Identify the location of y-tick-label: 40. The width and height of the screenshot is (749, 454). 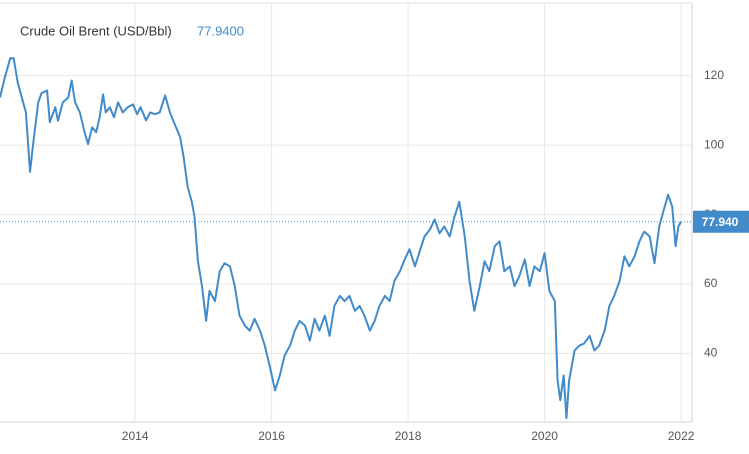
(711, 353).